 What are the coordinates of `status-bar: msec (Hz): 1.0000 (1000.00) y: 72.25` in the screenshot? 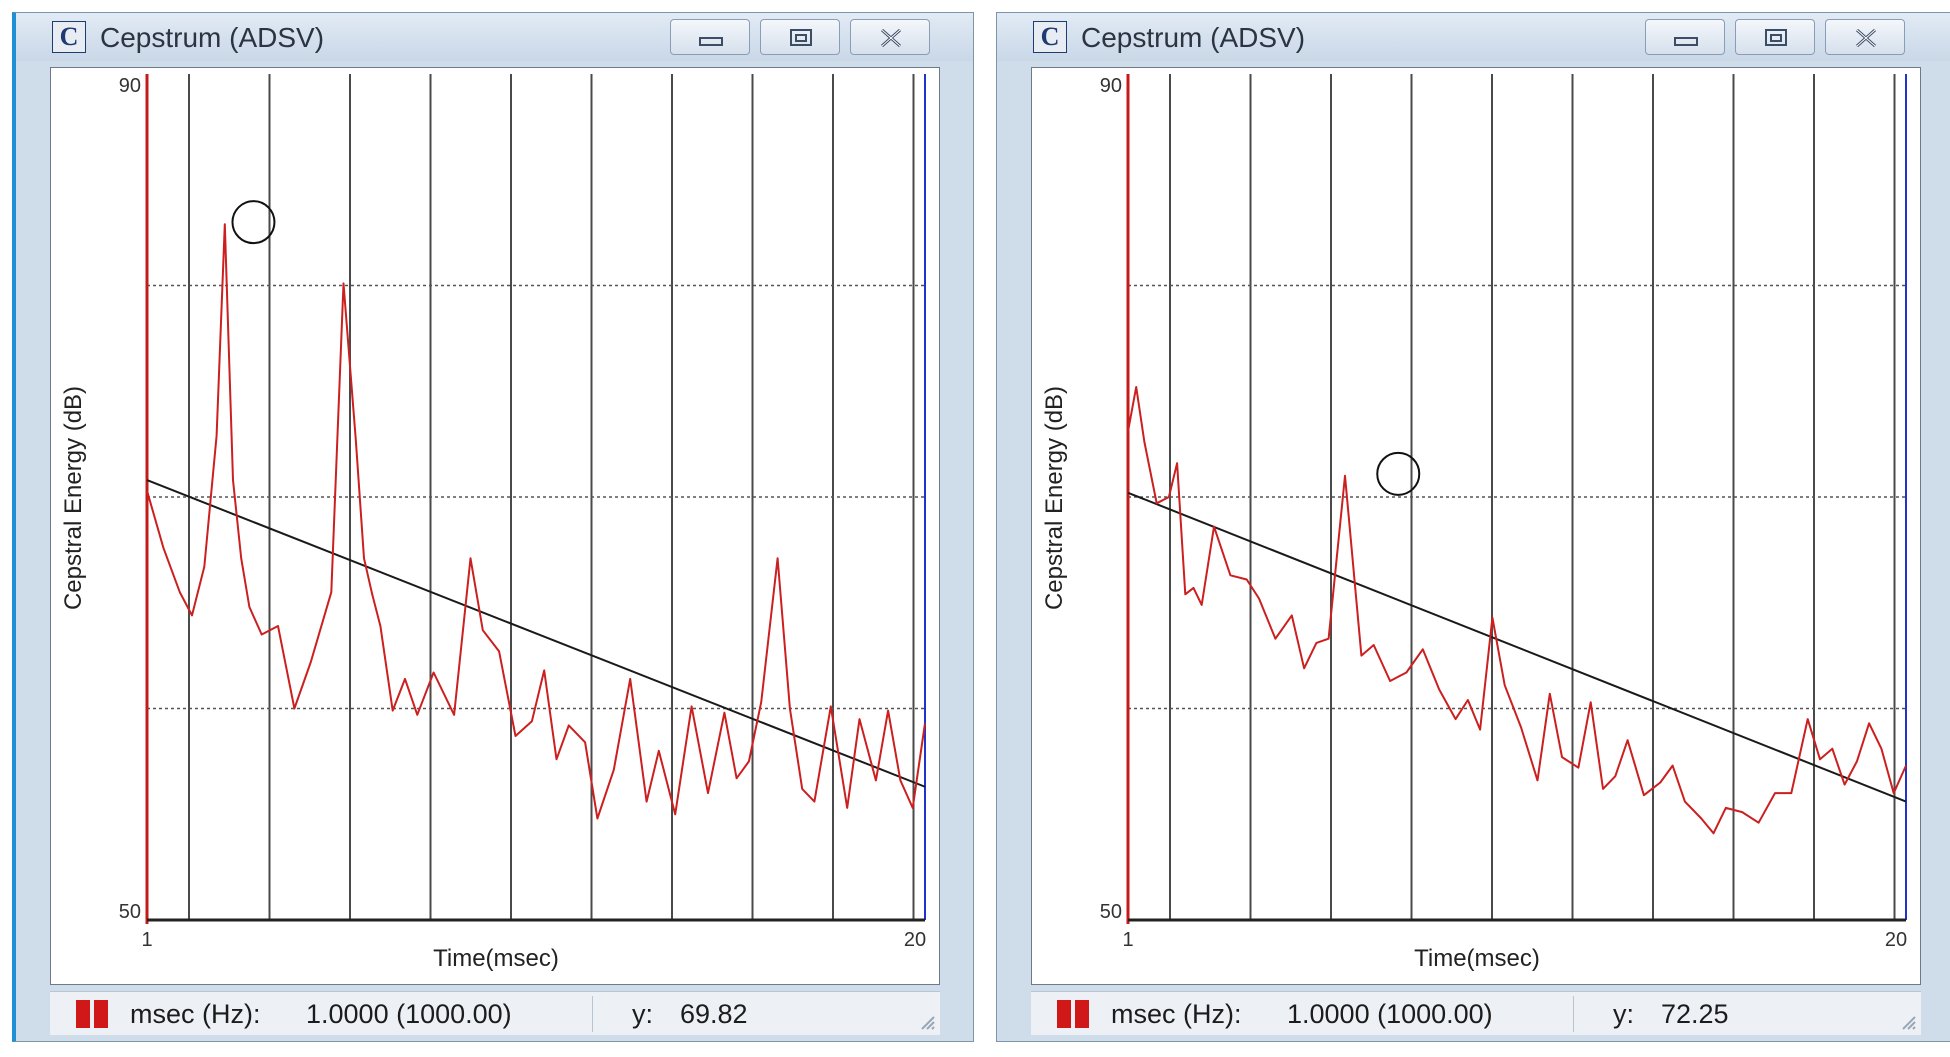 It's located at (1476, 1013).